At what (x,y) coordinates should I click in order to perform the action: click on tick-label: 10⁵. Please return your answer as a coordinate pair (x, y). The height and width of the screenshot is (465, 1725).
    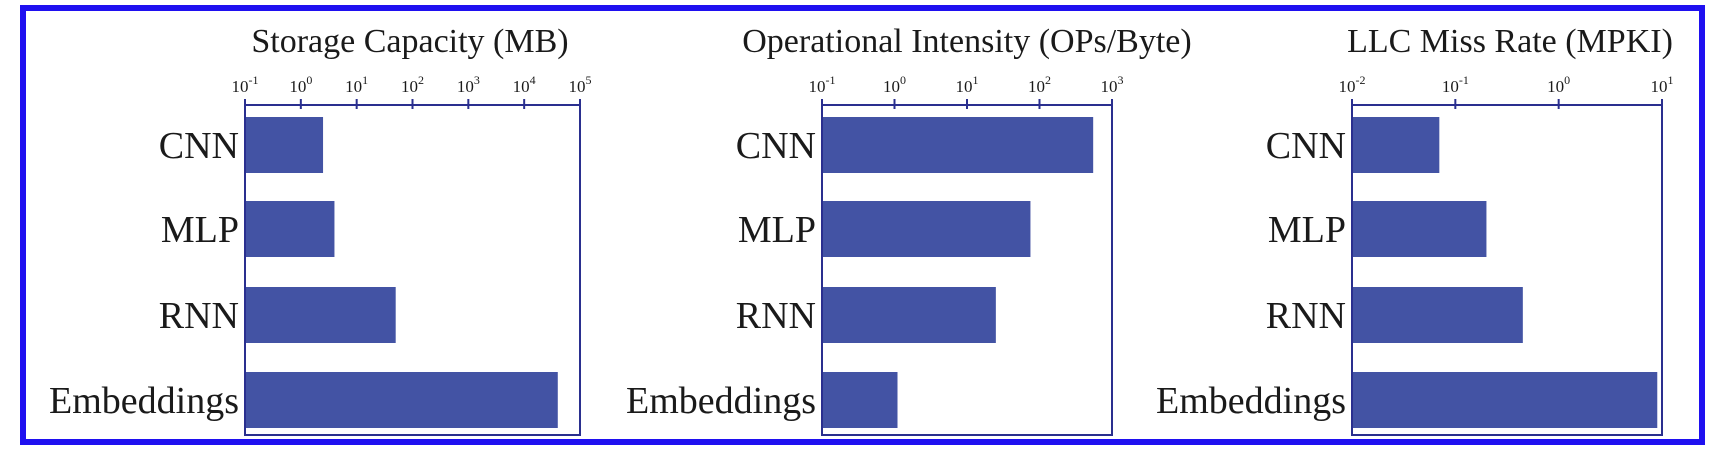
    Looking at the image, I should click on (580, 84).